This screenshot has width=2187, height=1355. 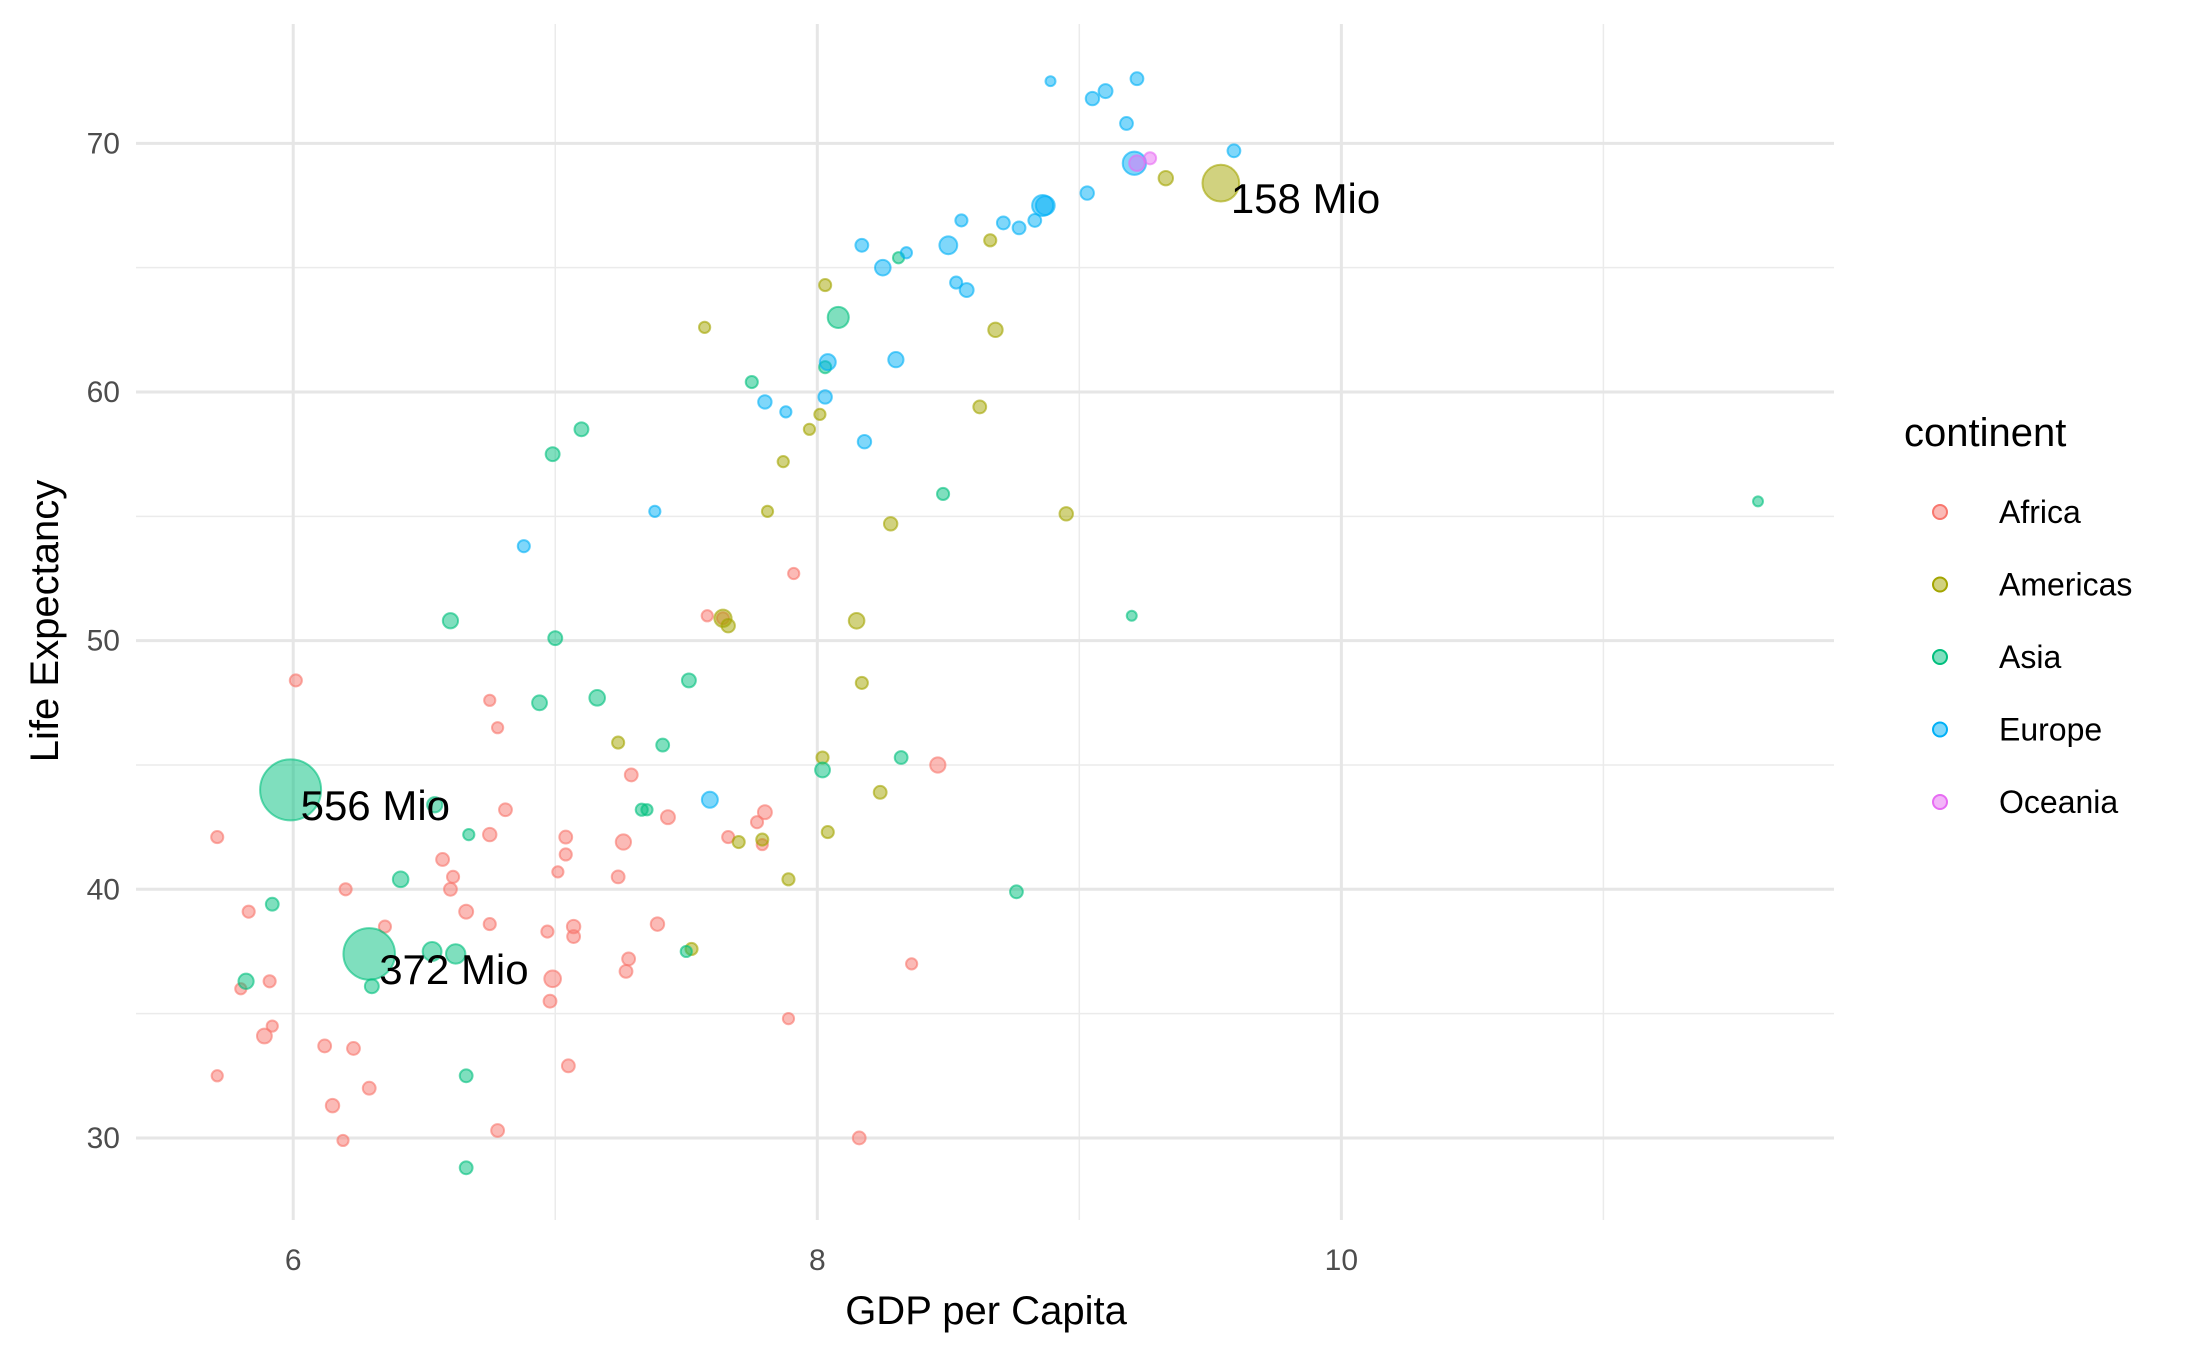 I want to click on legend-label: Asia, so click(x=2030, y=657).